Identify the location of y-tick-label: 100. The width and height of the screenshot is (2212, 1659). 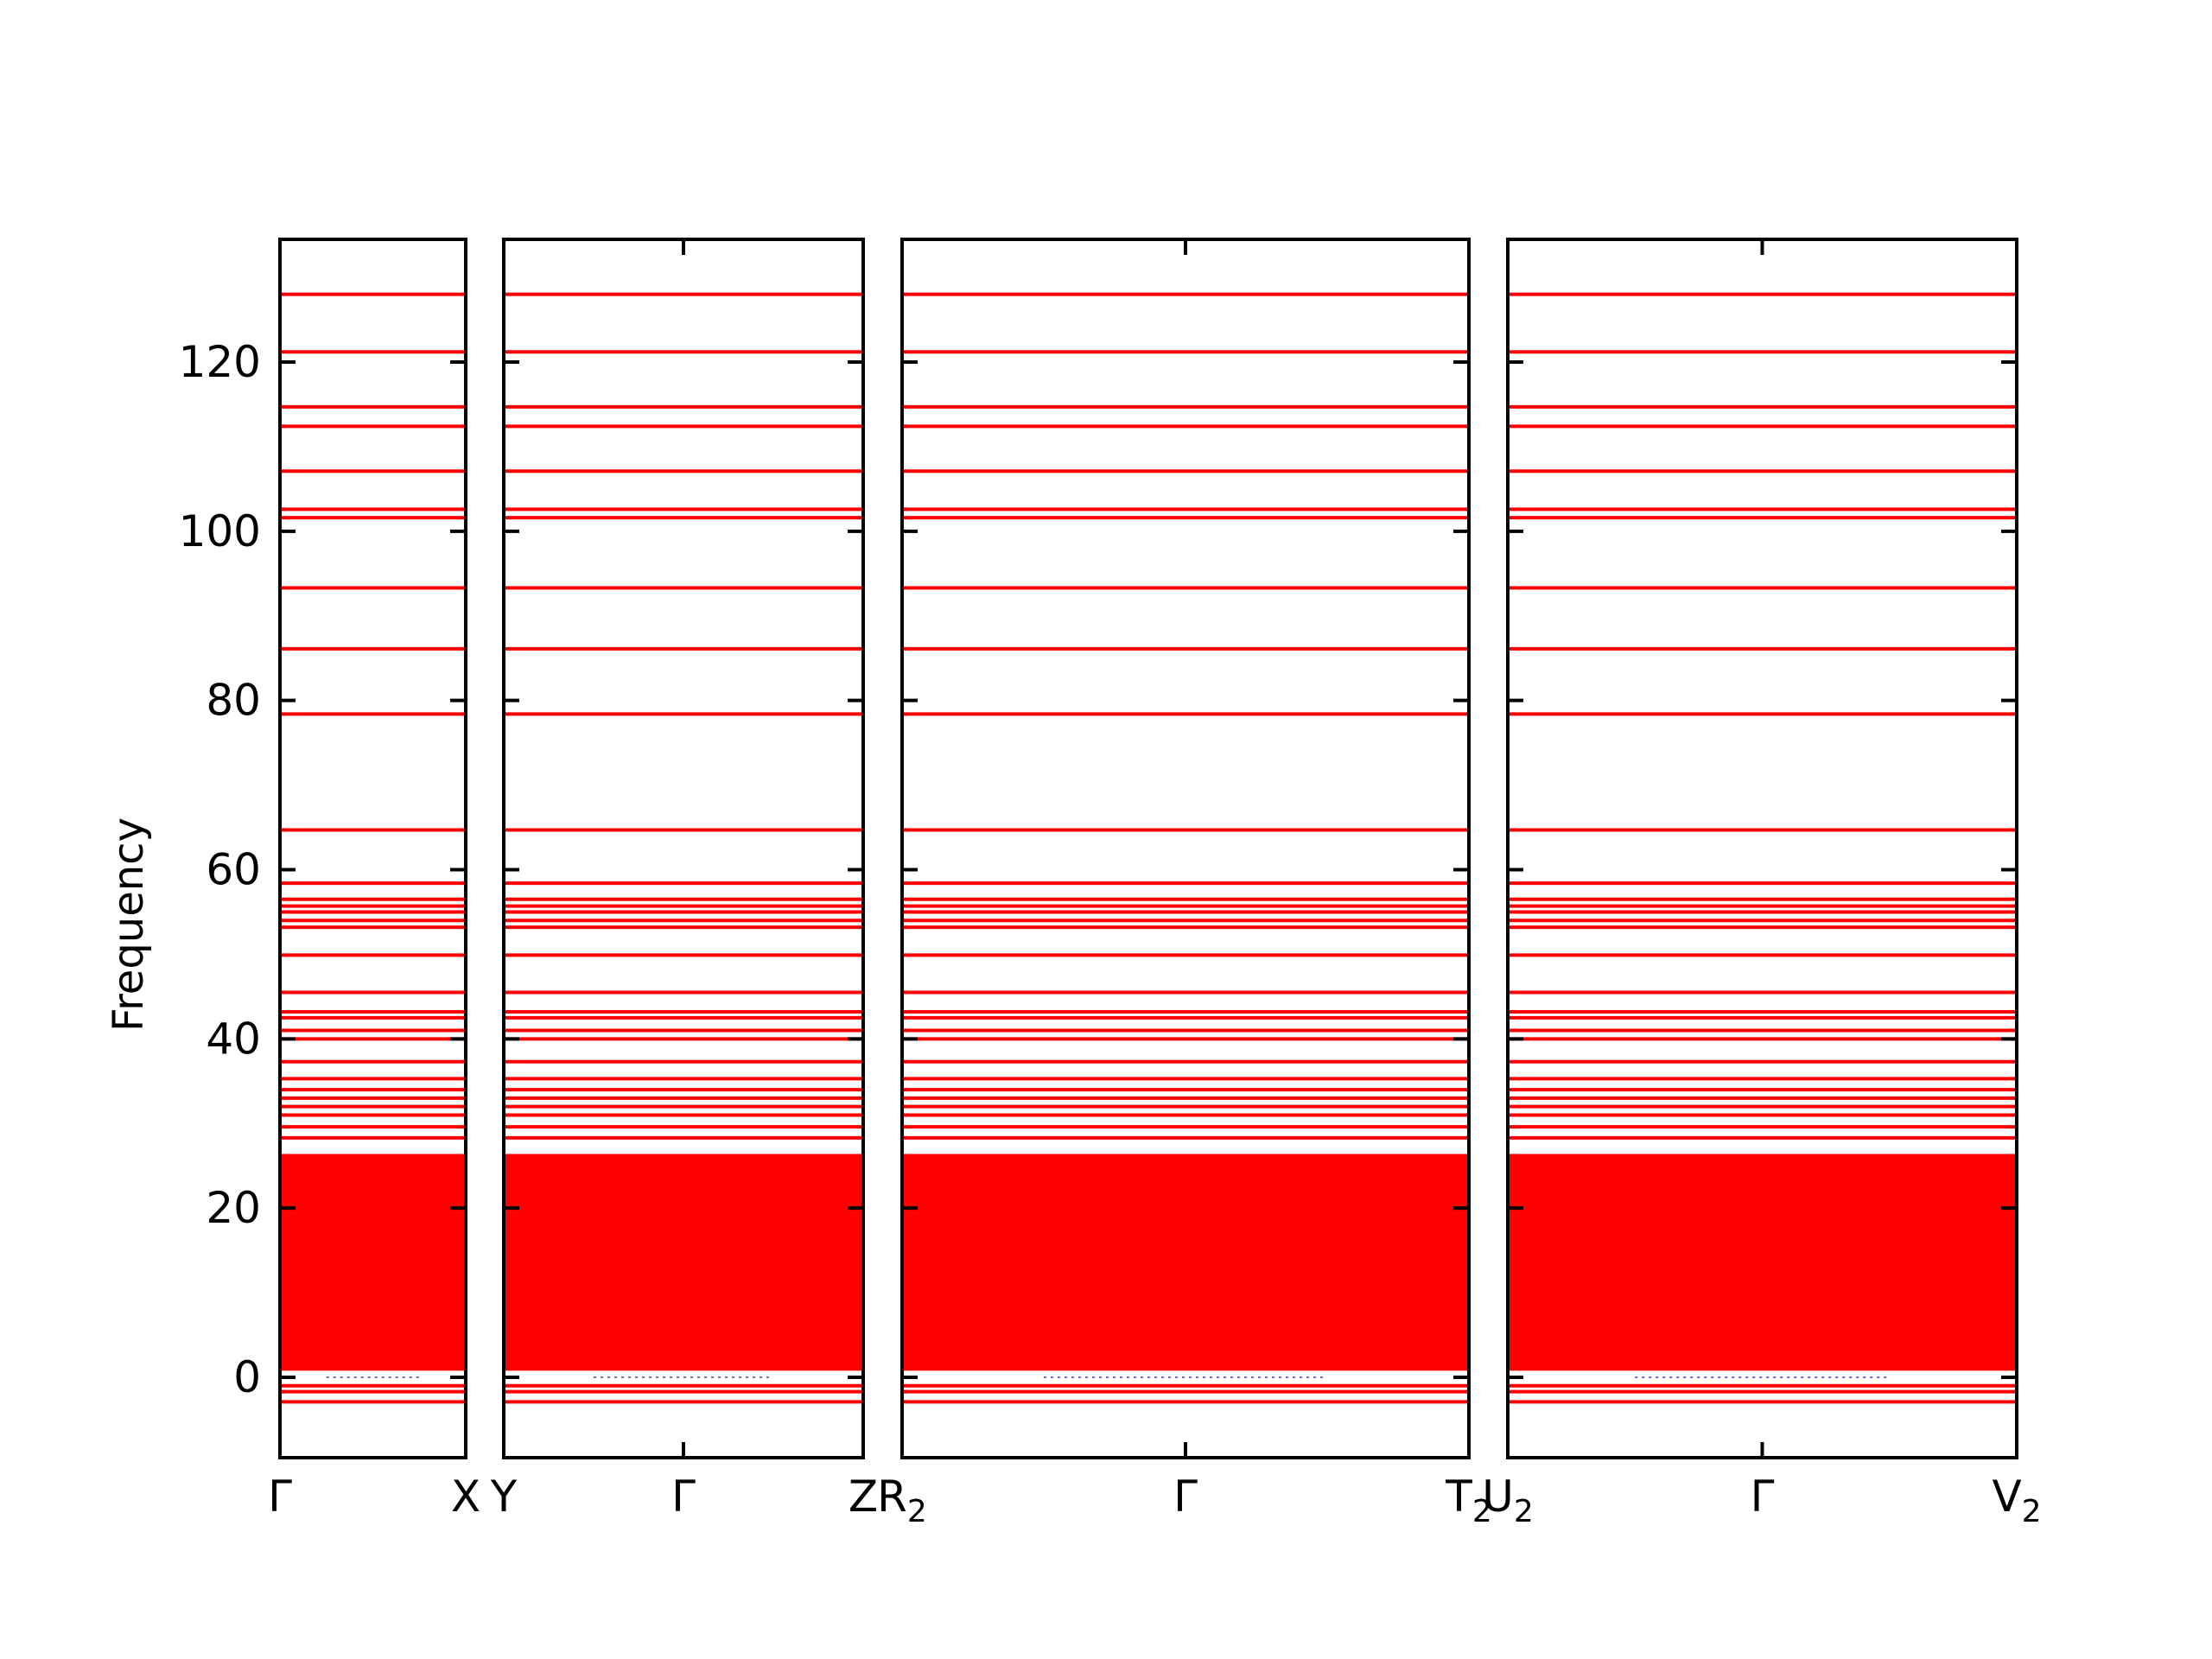
(220, 531).